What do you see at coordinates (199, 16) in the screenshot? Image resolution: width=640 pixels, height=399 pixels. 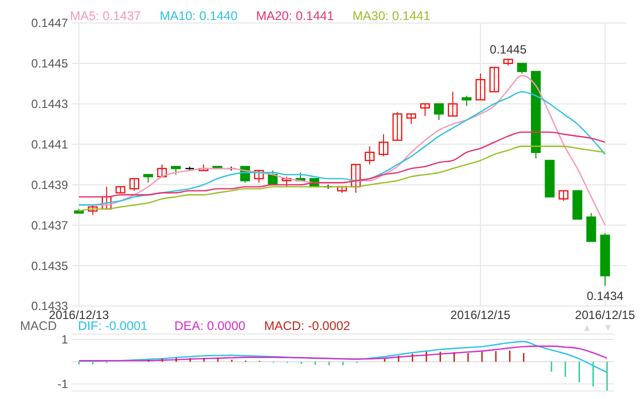 I see `text: MA10: 0.1440` at bounding box center [199, 16].